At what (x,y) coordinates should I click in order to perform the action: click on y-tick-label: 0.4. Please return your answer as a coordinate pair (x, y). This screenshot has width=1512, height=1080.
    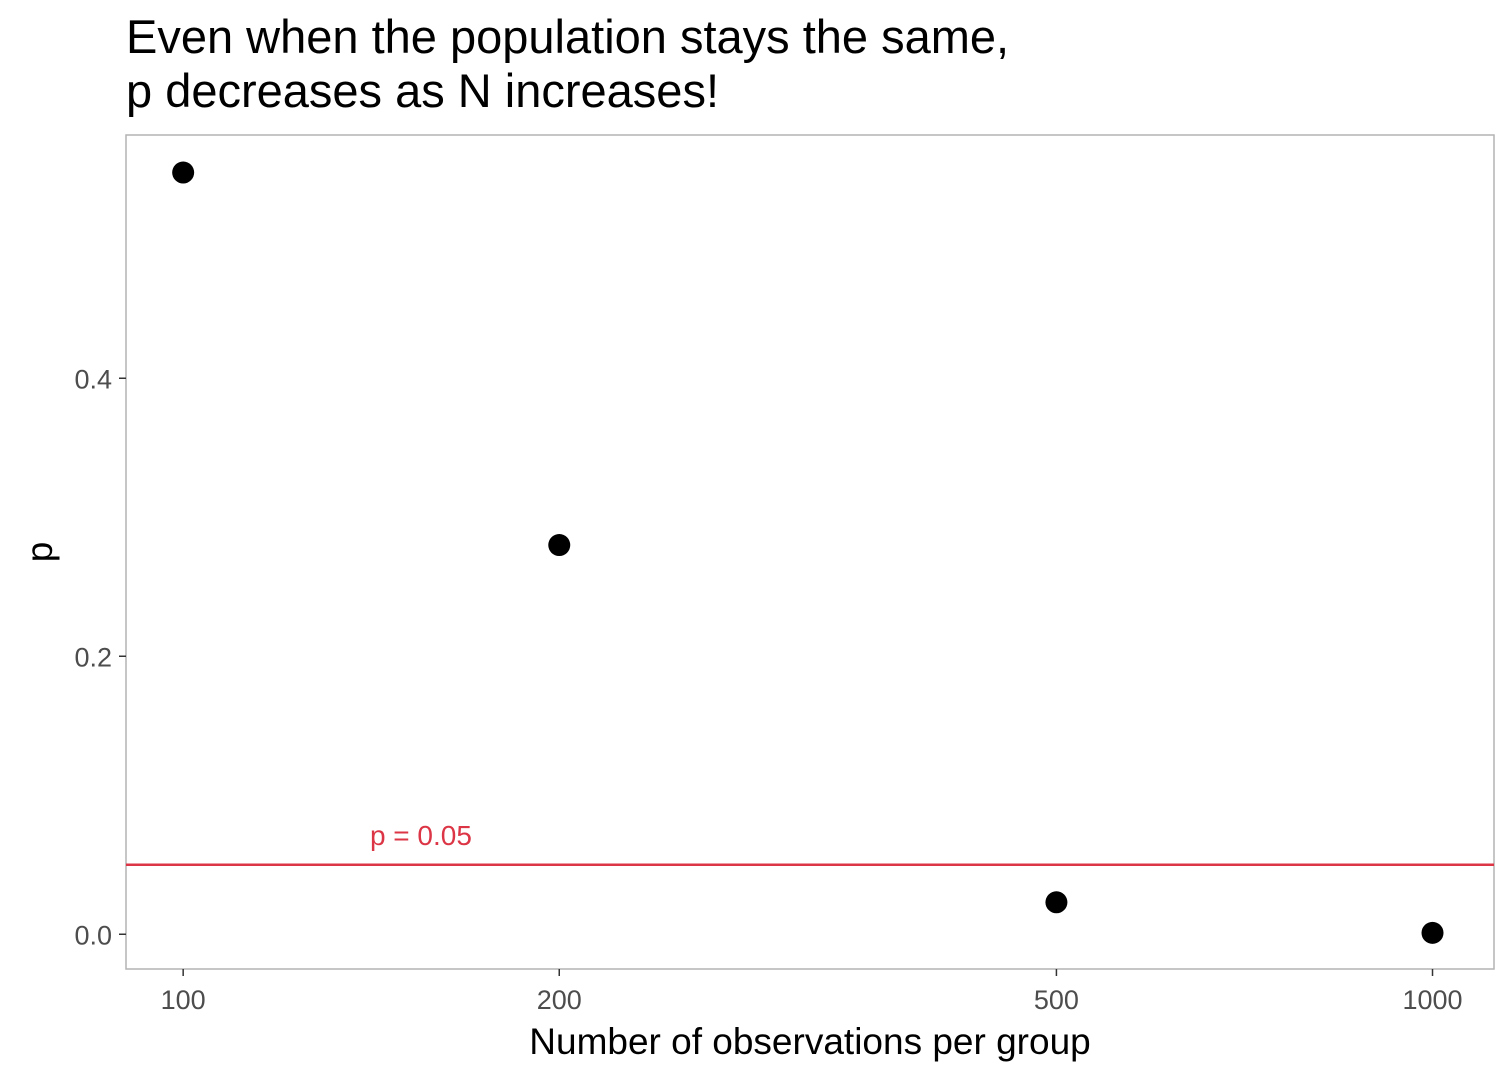
    Looking at the image, I should click on (93, 379).